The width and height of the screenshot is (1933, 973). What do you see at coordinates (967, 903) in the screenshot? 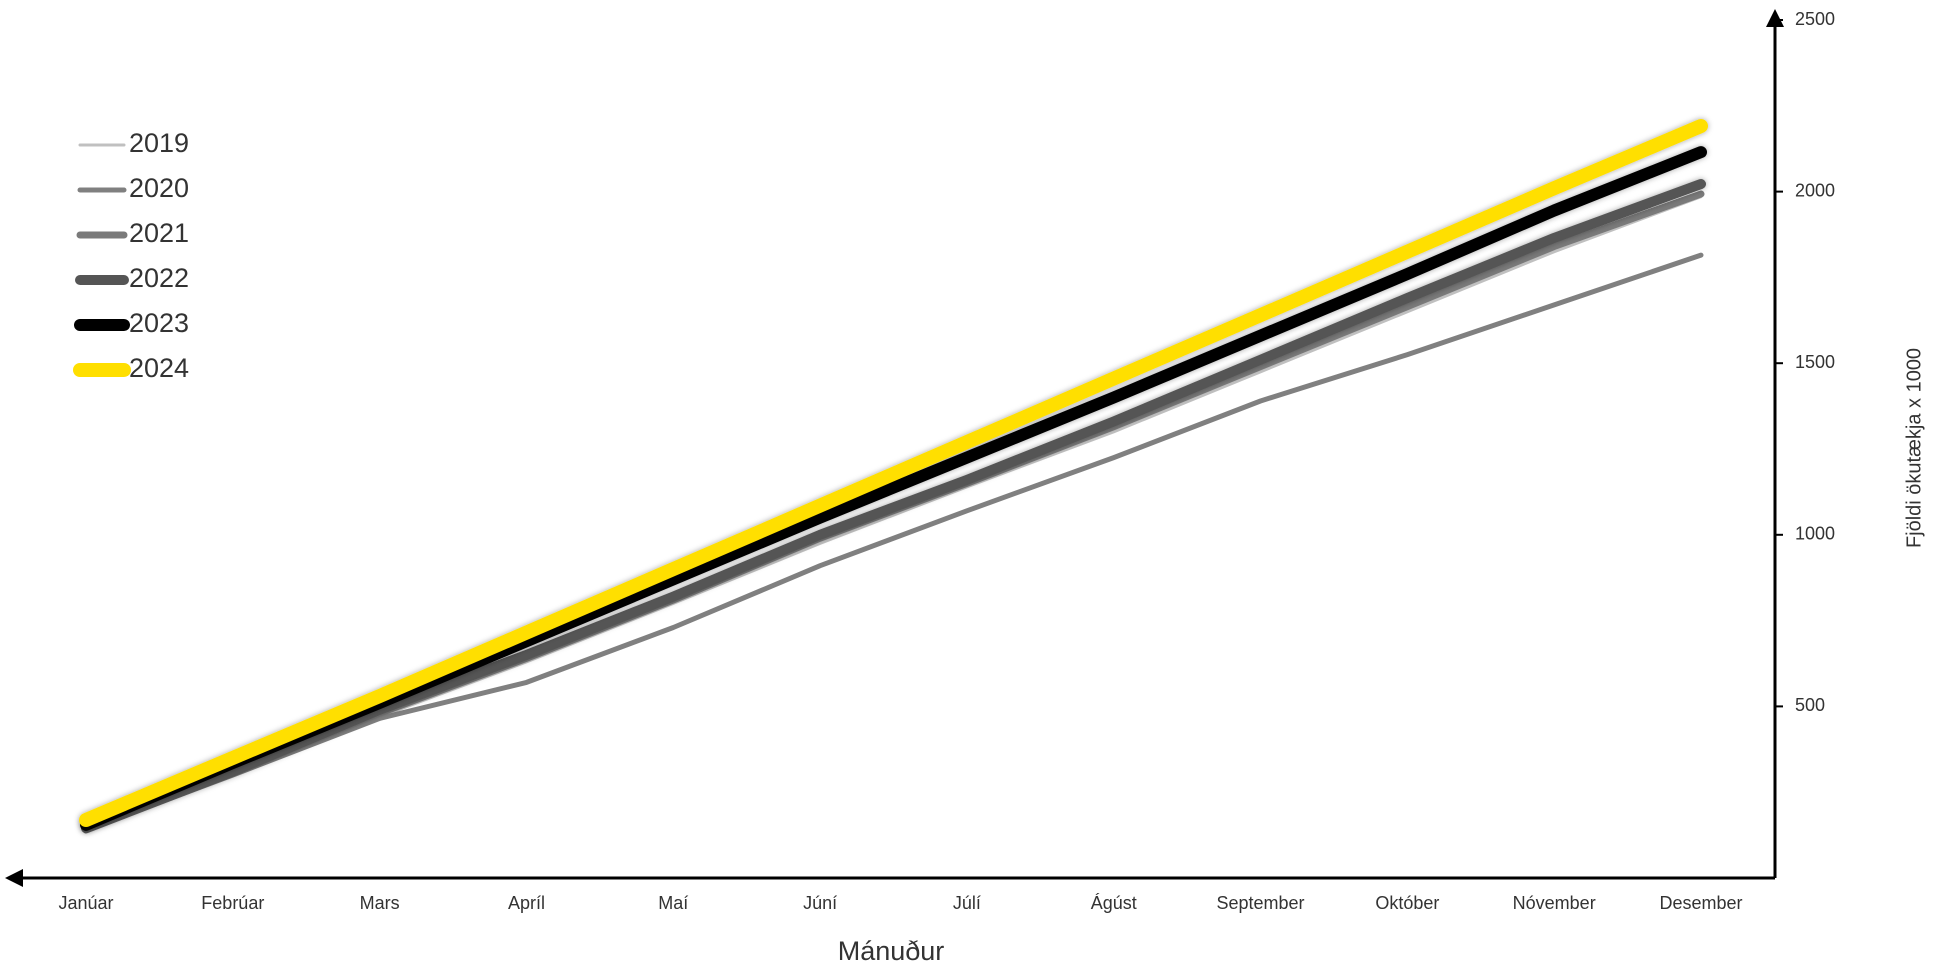
I see `x-tick-label: Júlí` at bounding box center [967, 903].